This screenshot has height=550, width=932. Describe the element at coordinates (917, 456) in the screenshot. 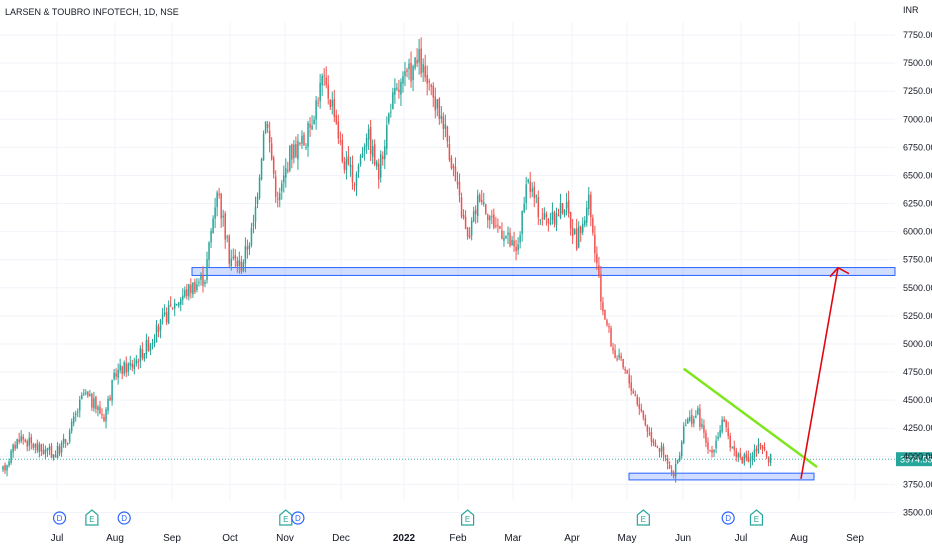

I see `y-tick-label: 4000.00` at that location.